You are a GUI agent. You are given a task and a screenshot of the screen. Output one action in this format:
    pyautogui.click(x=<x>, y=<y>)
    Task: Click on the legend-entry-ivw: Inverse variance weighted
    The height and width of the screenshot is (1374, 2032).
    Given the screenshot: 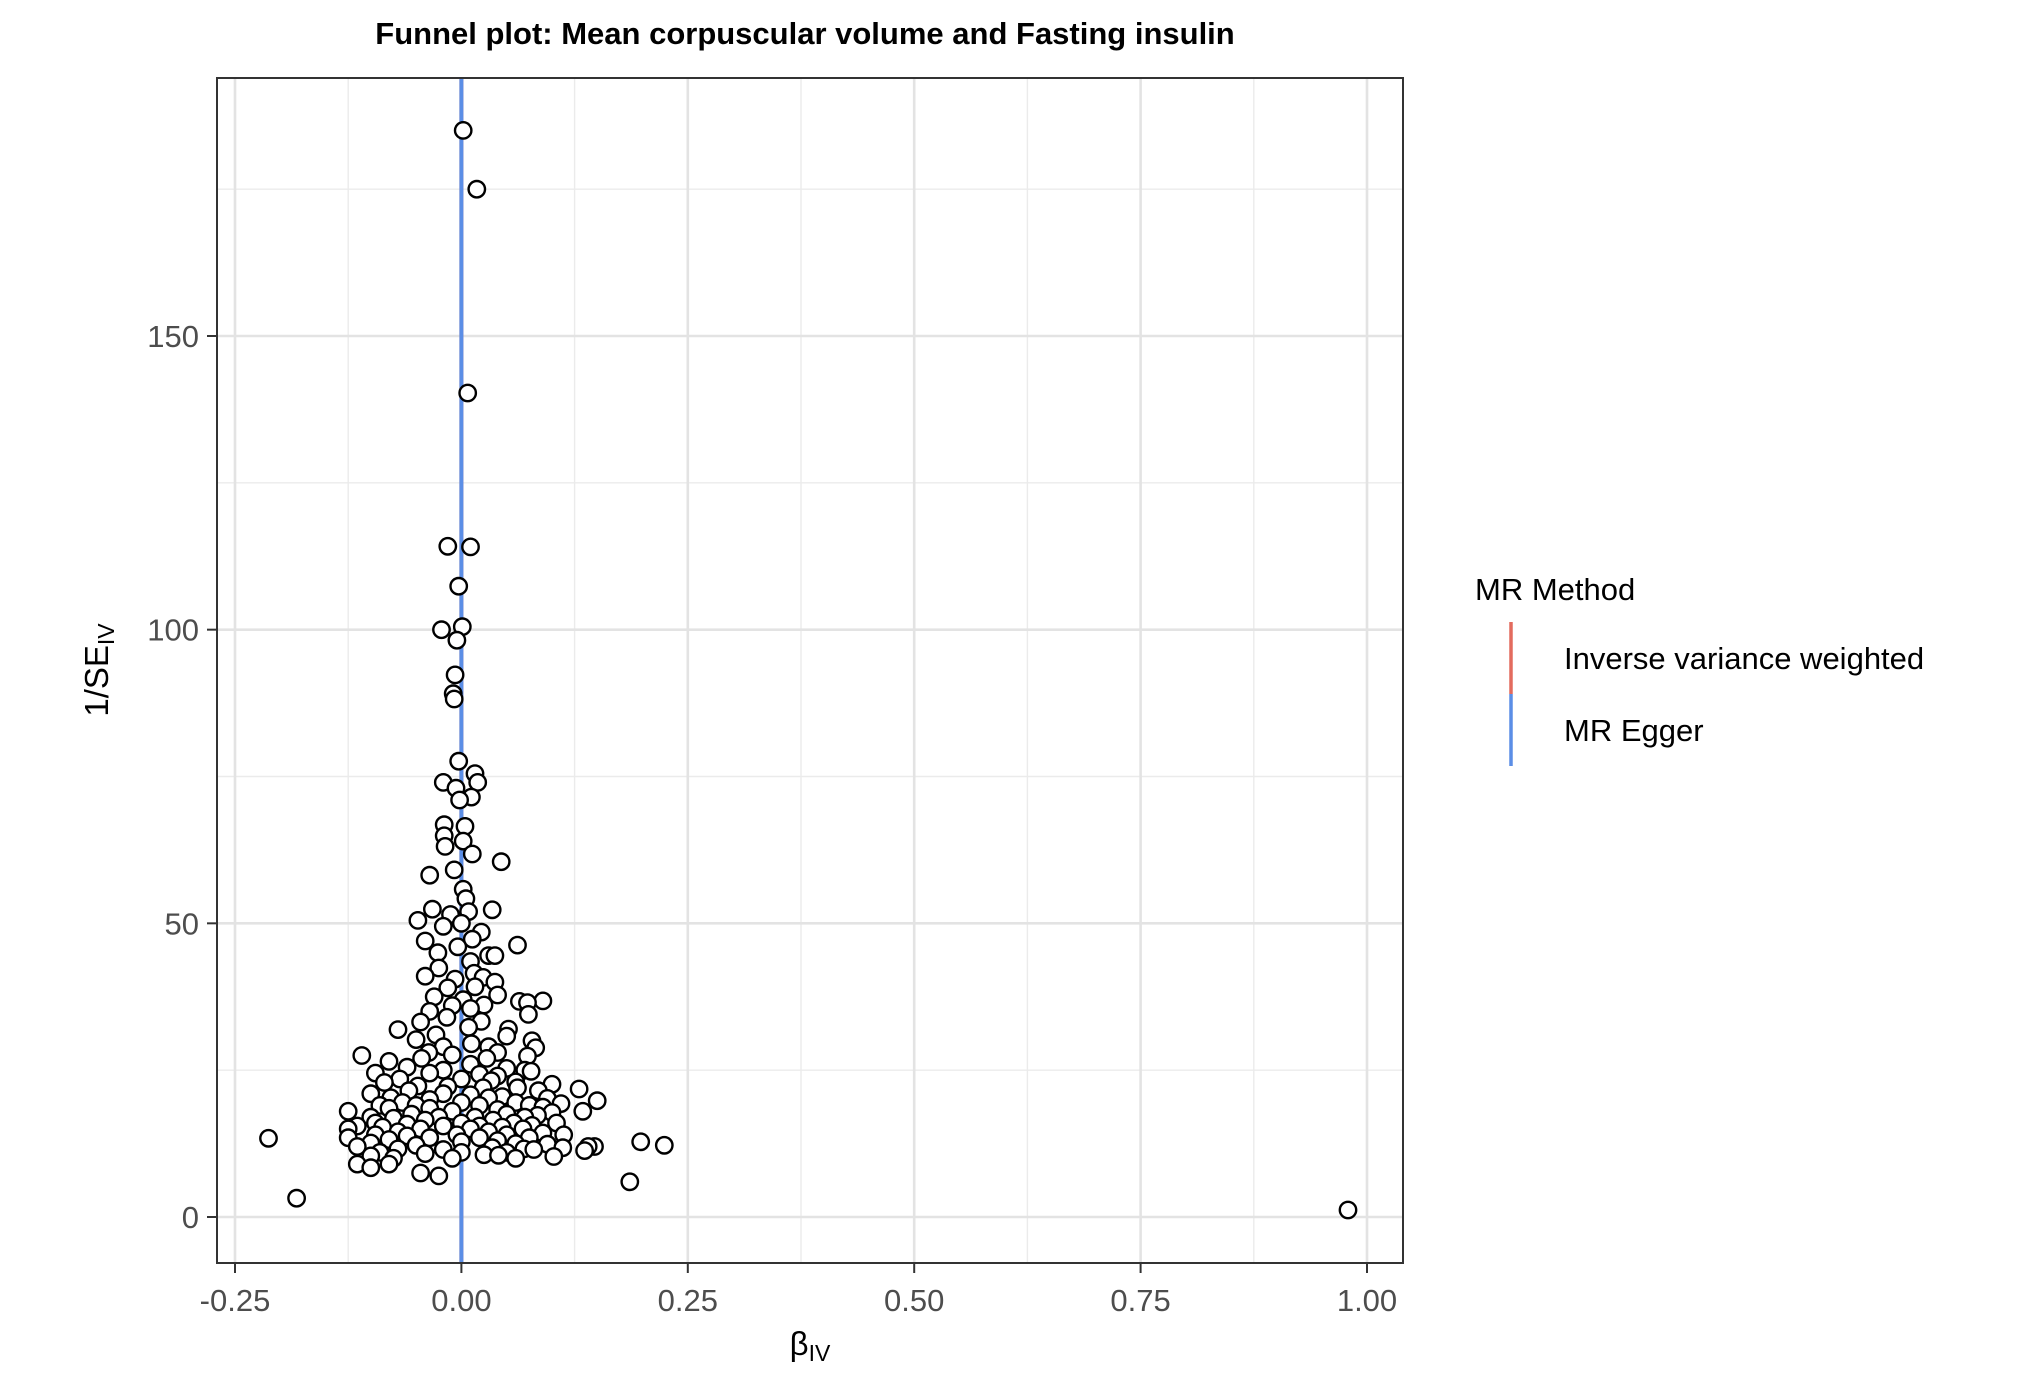 What is the action you would take?
    pyautogui.click(x=1716, y=658)
    